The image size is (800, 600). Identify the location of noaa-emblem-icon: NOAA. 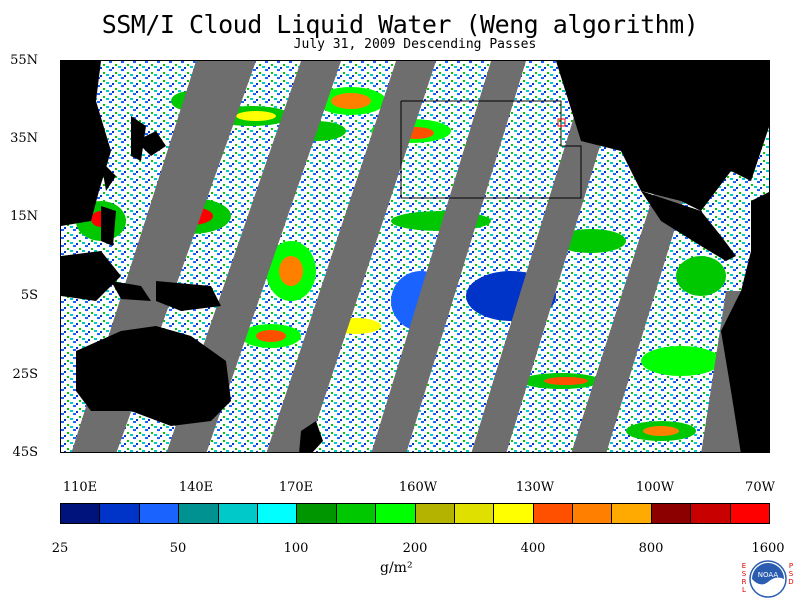
(768, 579).